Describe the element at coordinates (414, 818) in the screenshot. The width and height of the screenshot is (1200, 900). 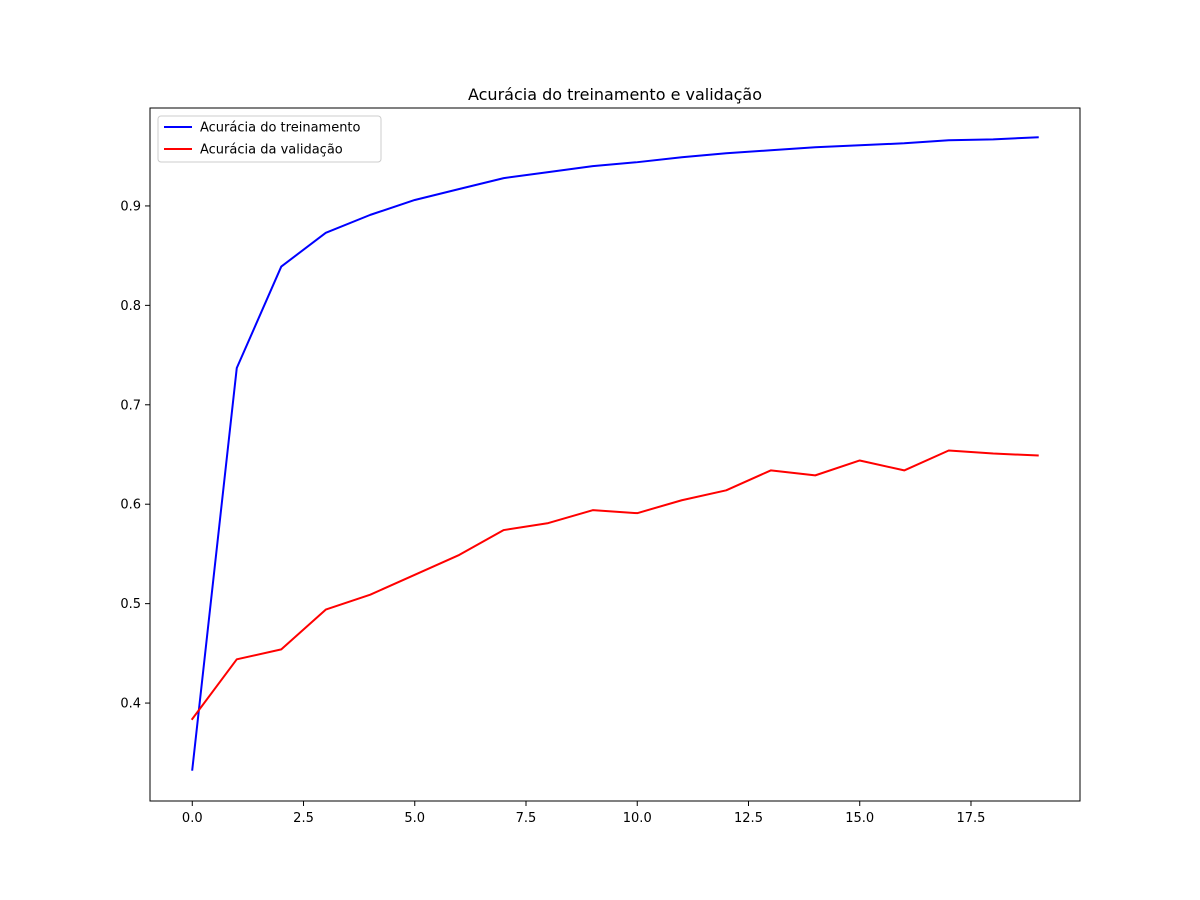
I see `x-tick-label: 5.0` at that location.